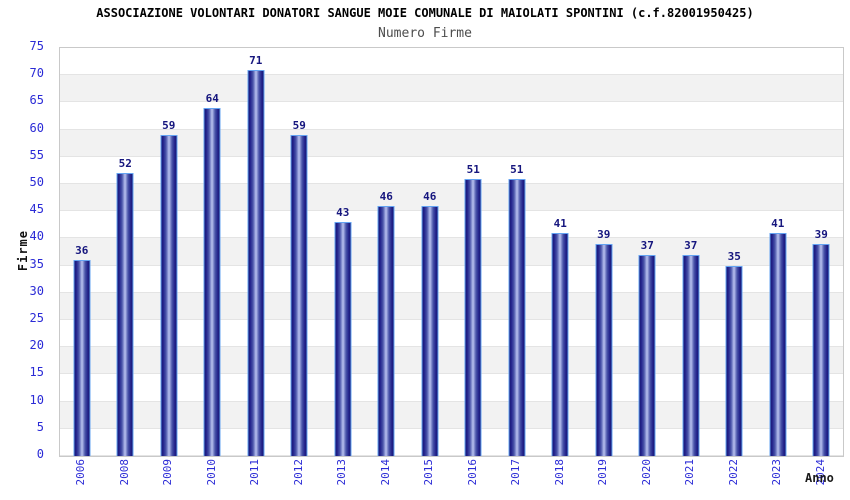 Image resolution: width=850 pixels, height=500 pixels. Describe the element at coordinates (386, 330) in the screenshot. I see `bar-2014` at that location.